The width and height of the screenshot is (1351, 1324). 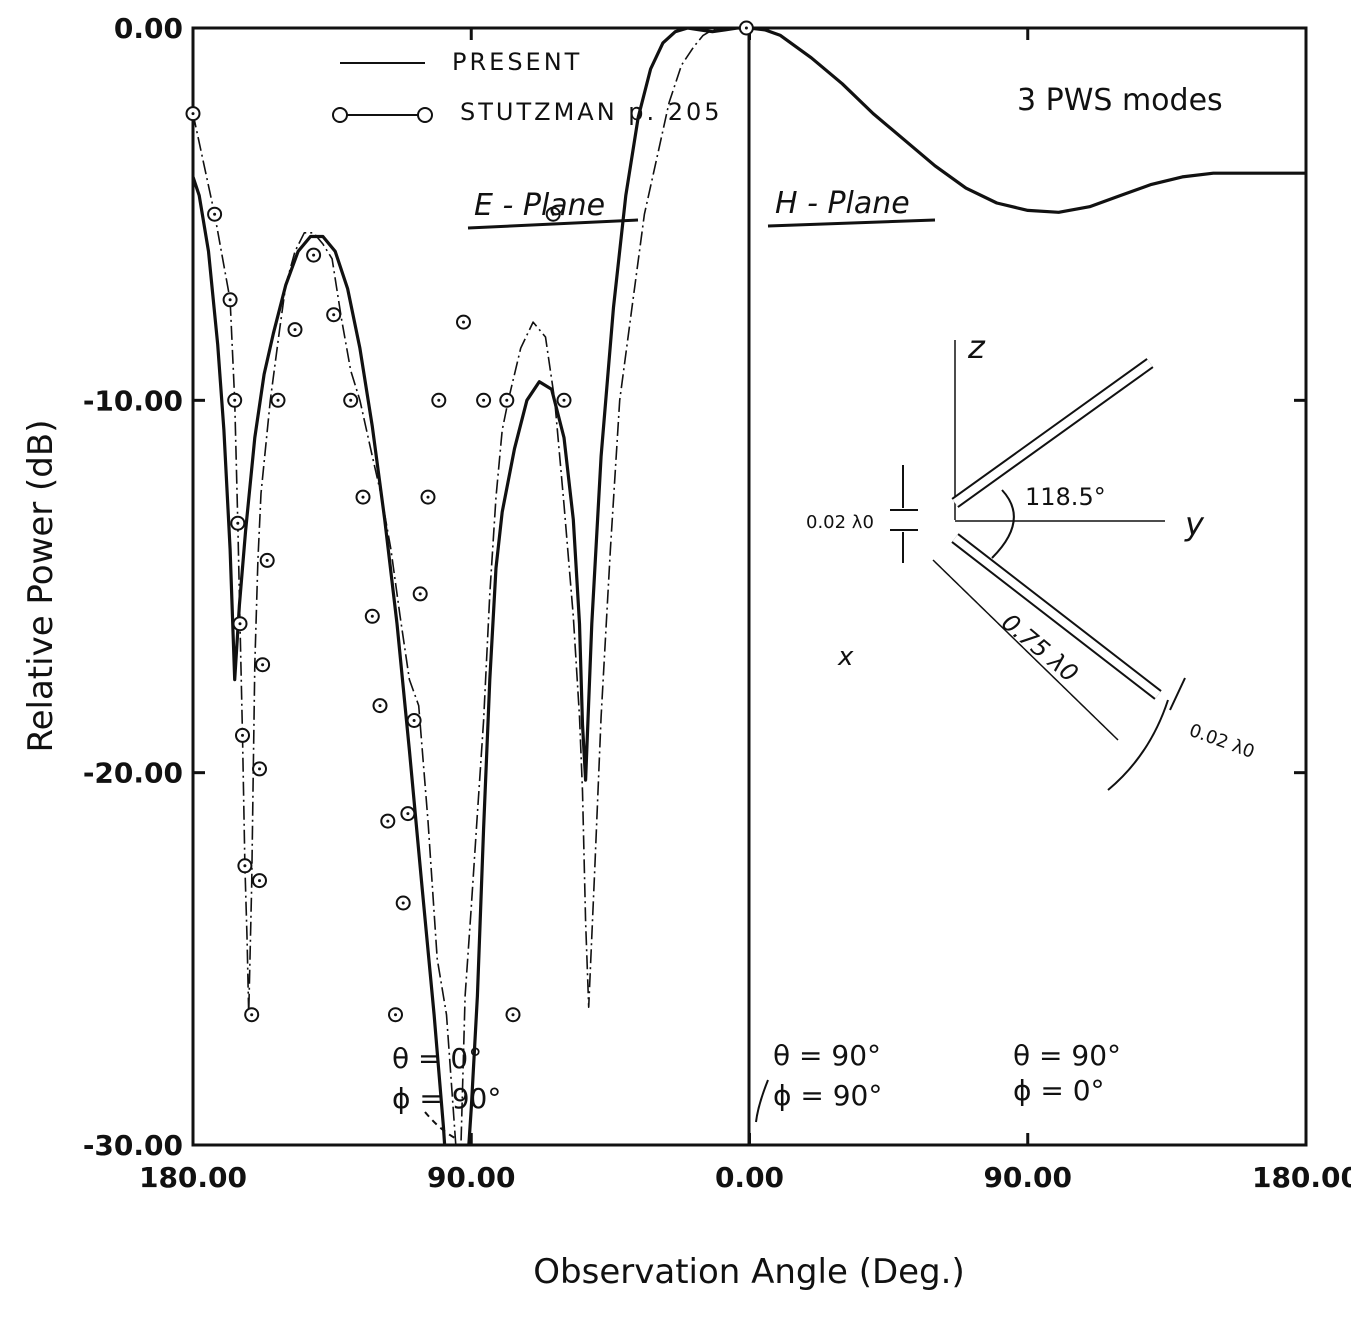 I want to click on y-tick-label: -10.00, so click(x=133, y=400).